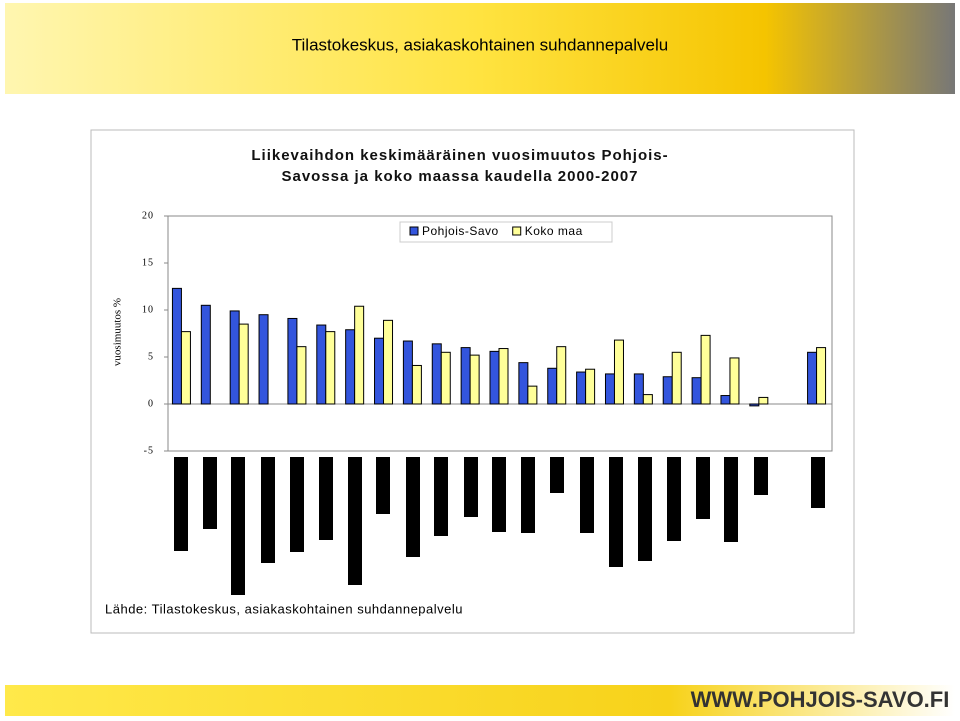  Describe the element at coordinates (118, 332) in the screenshot. I see `y-axis-label: vuosimuutos %` at that location.